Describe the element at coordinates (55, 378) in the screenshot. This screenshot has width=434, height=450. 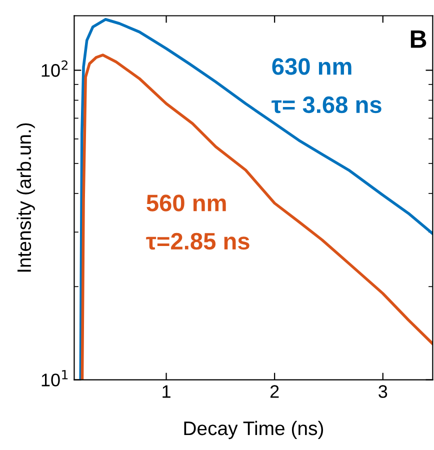
I see `y-tick-label: 10$^{1}$` at that location.